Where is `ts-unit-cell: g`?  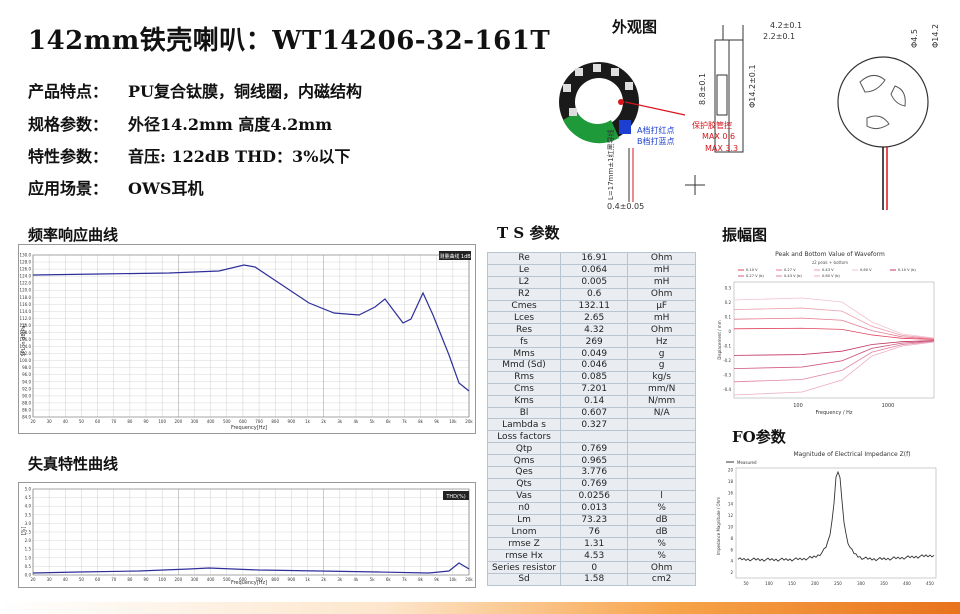
ts-unit-cell: g is located at coordinates (661, 354).